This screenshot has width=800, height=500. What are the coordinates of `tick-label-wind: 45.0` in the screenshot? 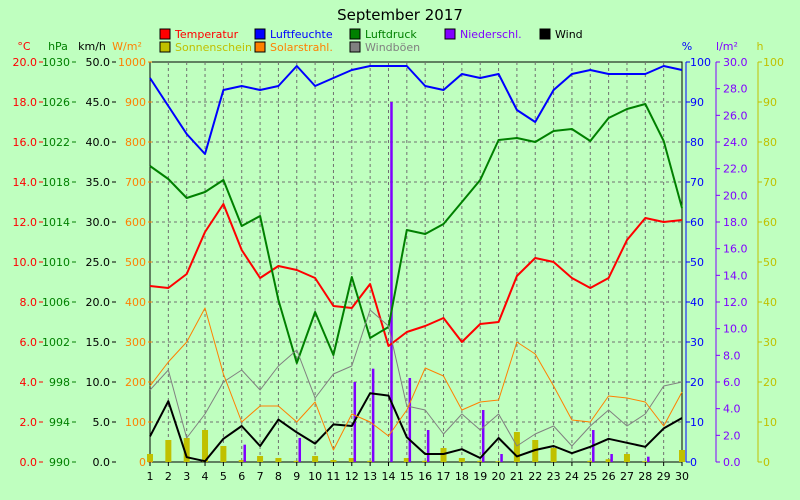 It's located at (98, 102).